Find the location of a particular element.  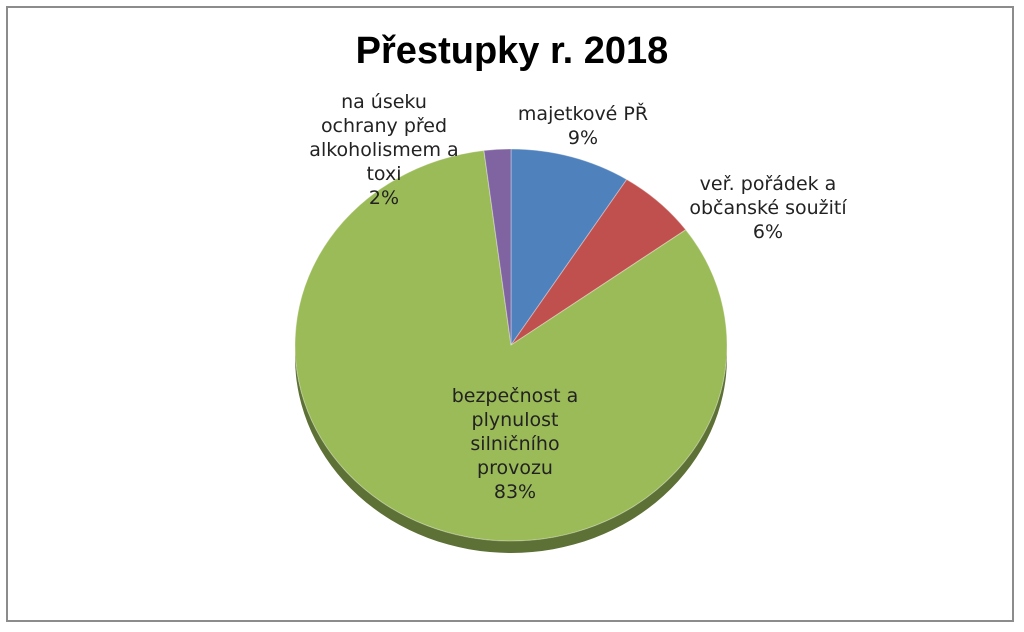

slice-percent: 9% is located at coordinates (583, 138).